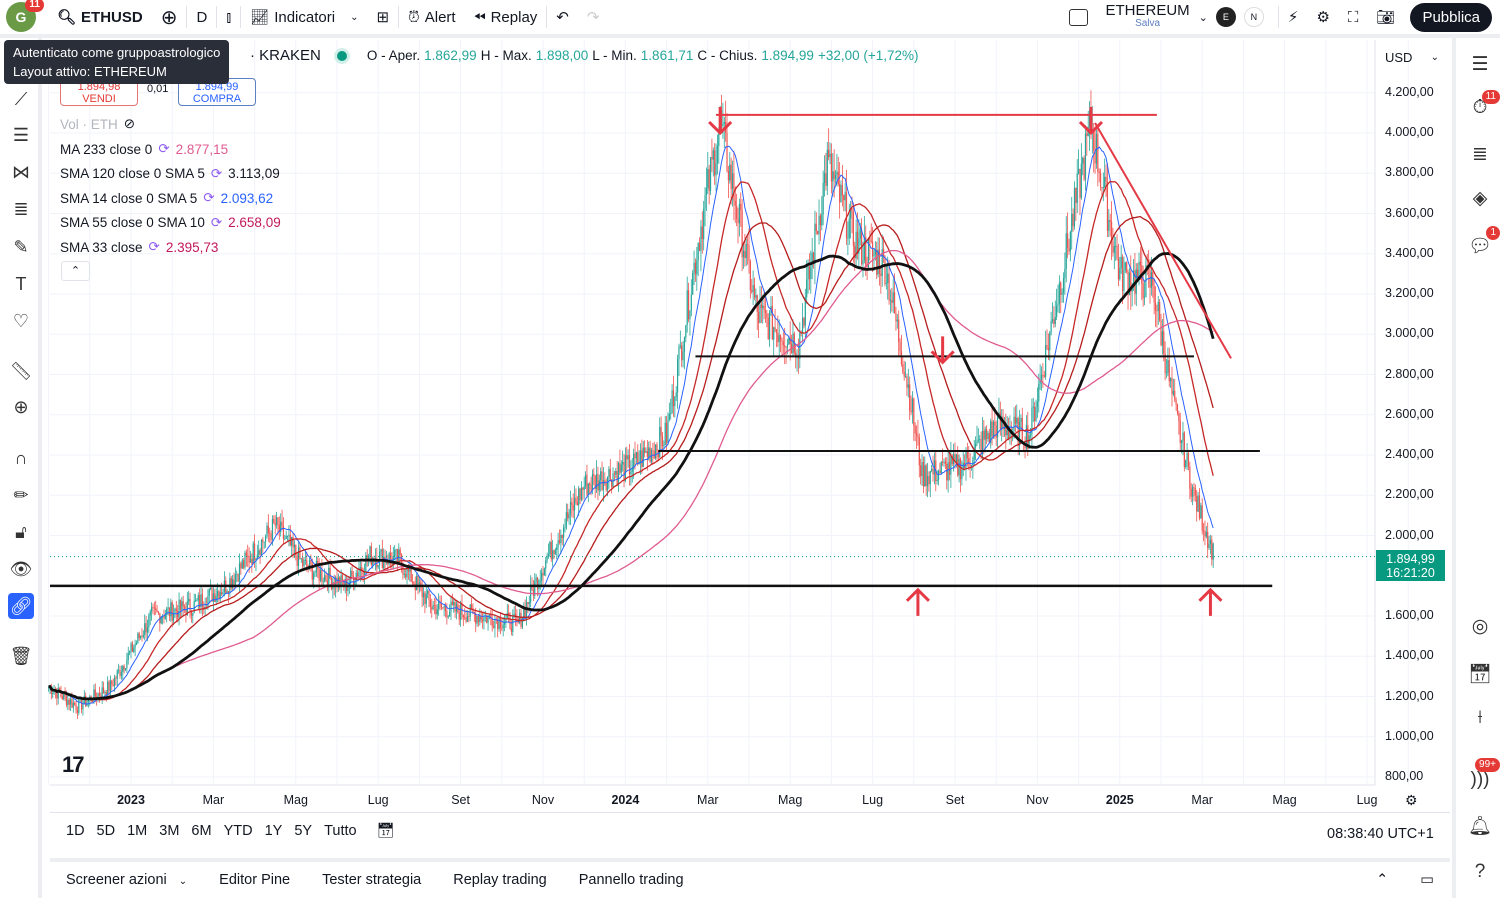 This screenshot has height=898, width=1500. Describe the element at coordinates (1380, 834) in the screenshot. I see `clock: 08:38:40 UTC+1` at that location.